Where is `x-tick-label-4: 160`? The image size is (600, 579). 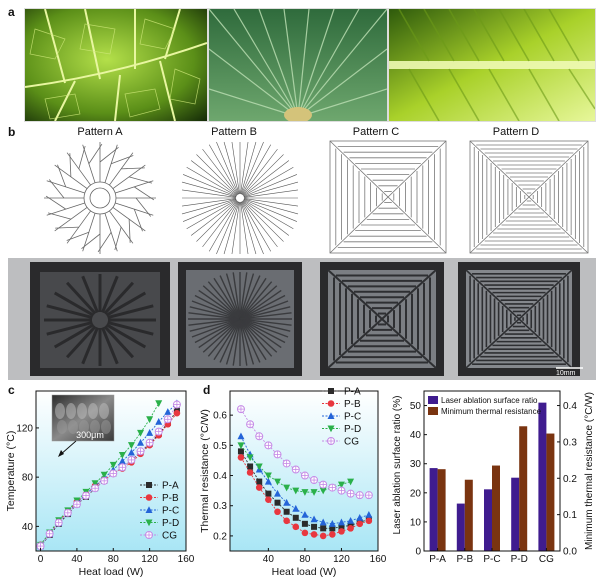
x-tick-label-4: 160 is located at coordinates (186, 559).